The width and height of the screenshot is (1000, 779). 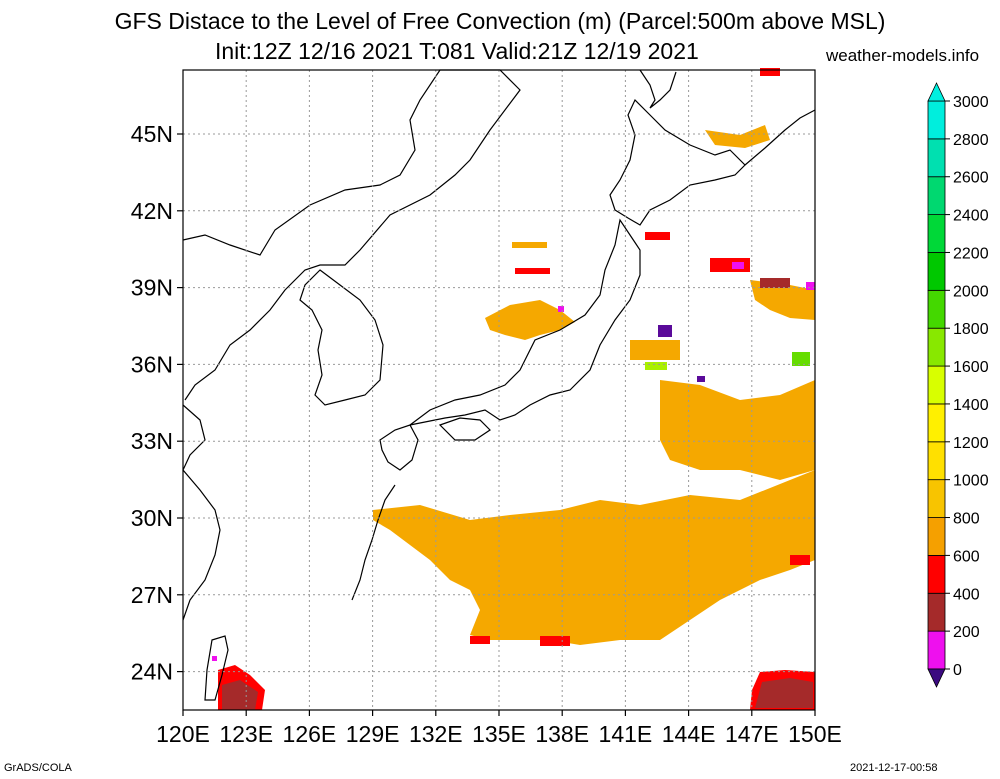 What do you see at coordinates (966, 594) in the screenshot?
I see `colorbar-label: 400` at bounding box center [966, 594].